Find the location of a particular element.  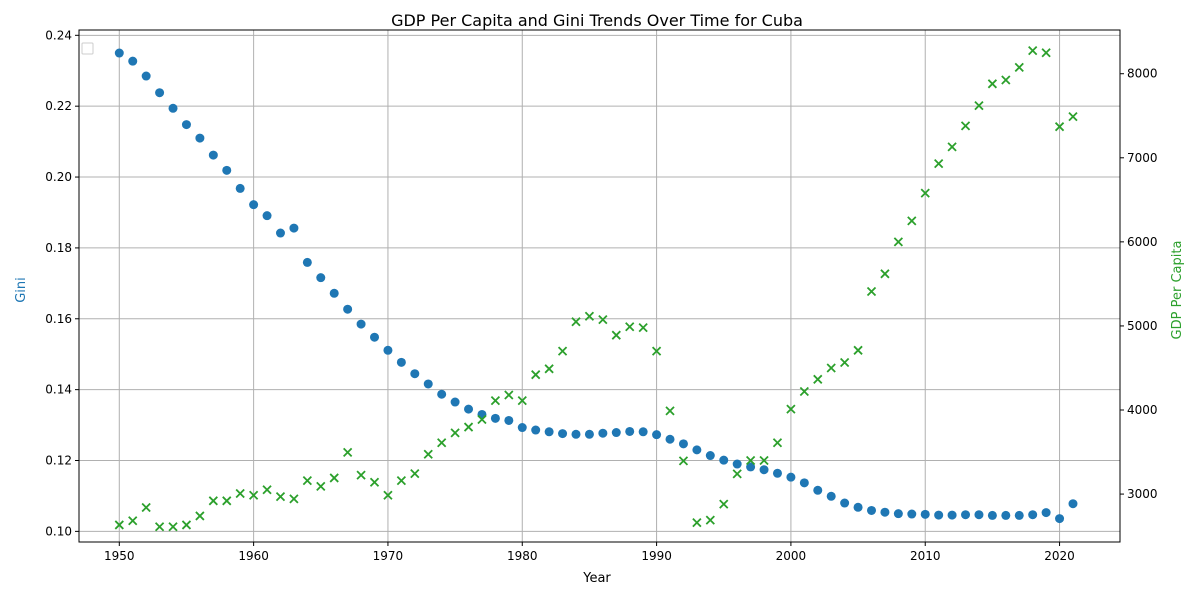

x-tick-label: 2020 is located at coordinates (1059, 556).